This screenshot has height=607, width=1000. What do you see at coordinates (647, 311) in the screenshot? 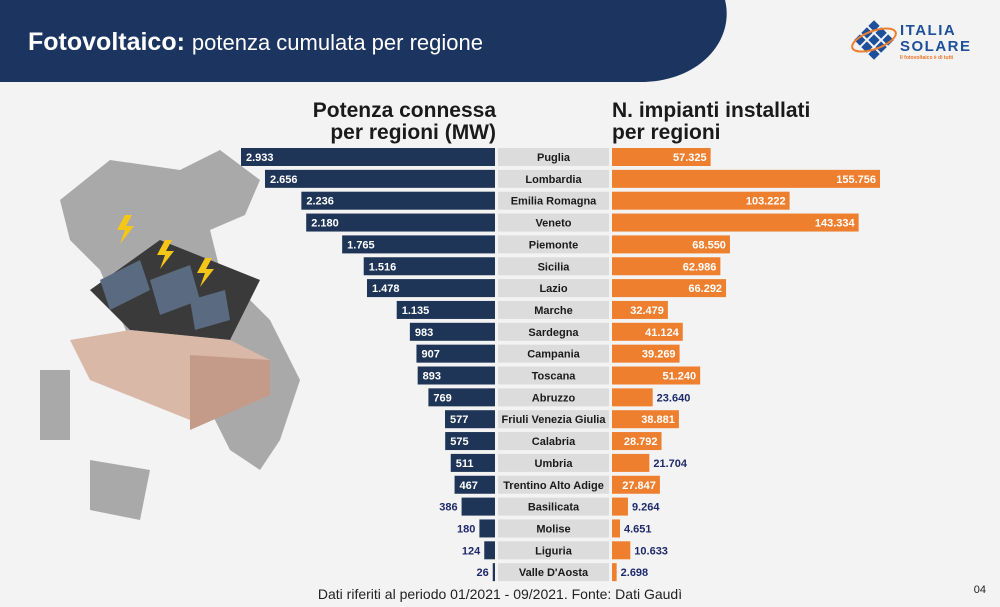
I see `installations-value-label: 32.479` at bounding box center [647, 311].